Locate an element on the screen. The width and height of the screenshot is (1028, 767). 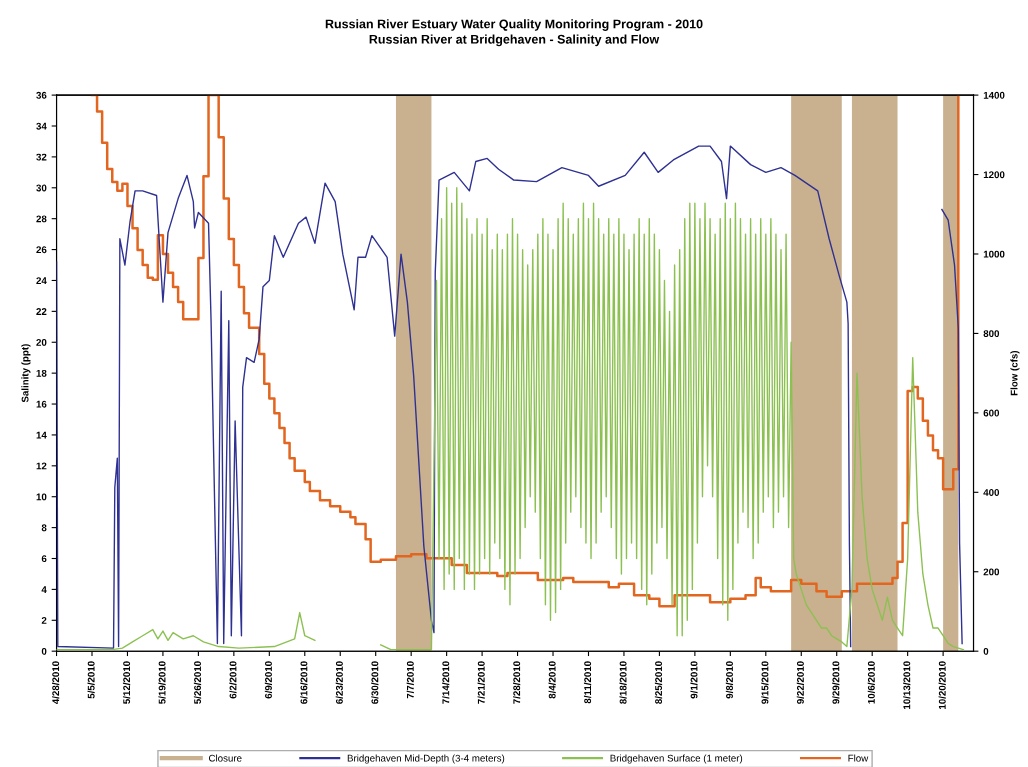
y2-tick-label: 200 is located at coordinates (991, 572).